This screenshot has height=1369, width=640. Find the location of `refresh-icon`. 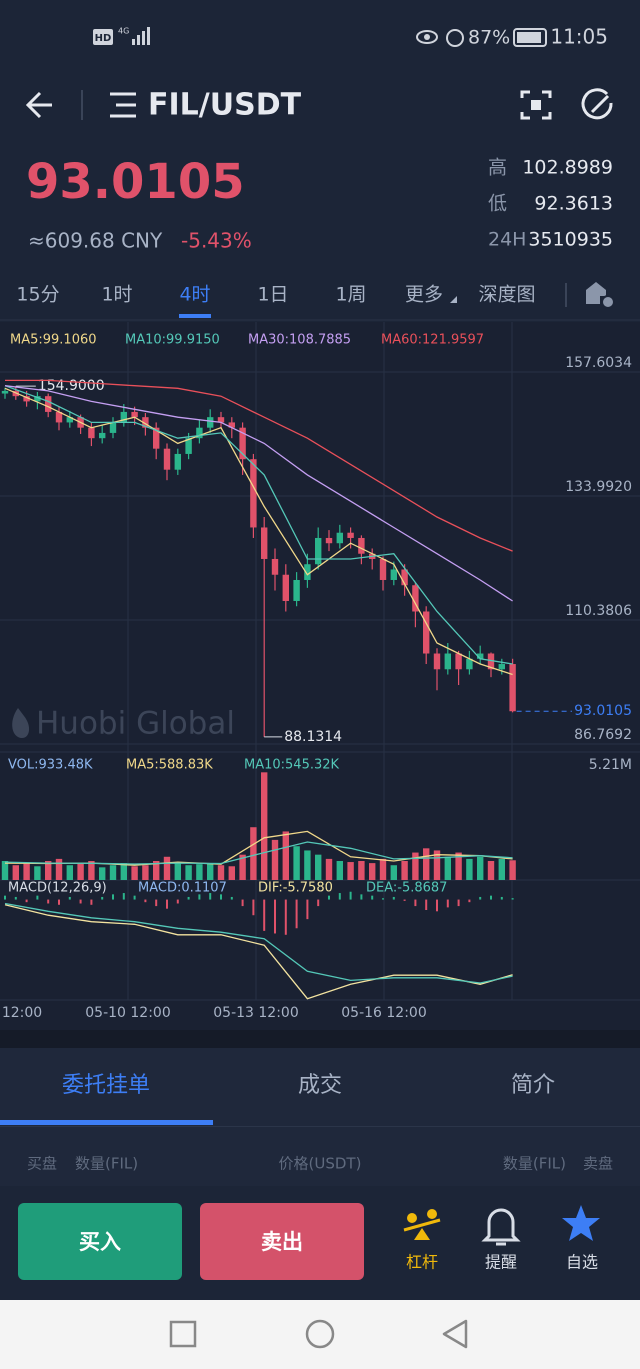

refresh-icon is located at coordinates (597, 104).